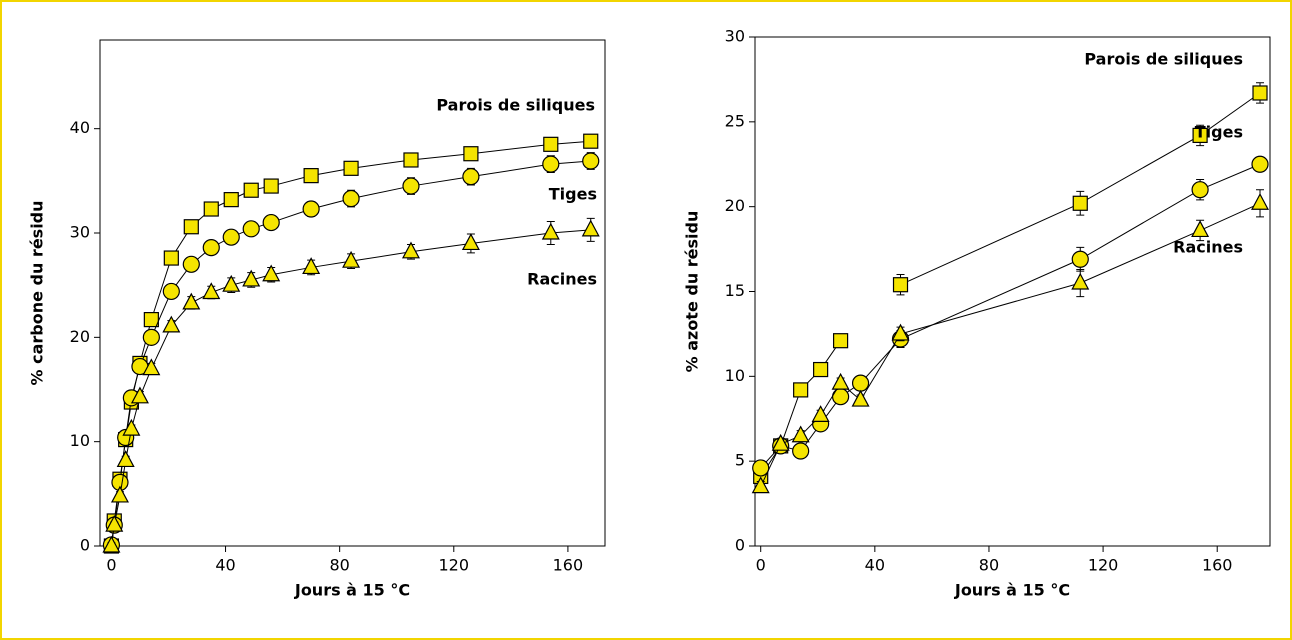 This screenshot has width=1292, height=640. Describe the element at coordinates (80, 127) in the screenshot. I see `y-tick-label: 40` at that location.